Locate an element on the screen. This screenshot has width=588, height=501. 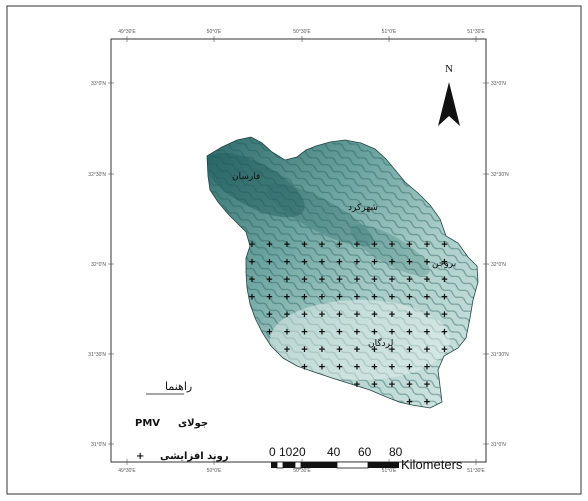
lat-label-right-5: 31°0'N is located at coordinates (498, 445).